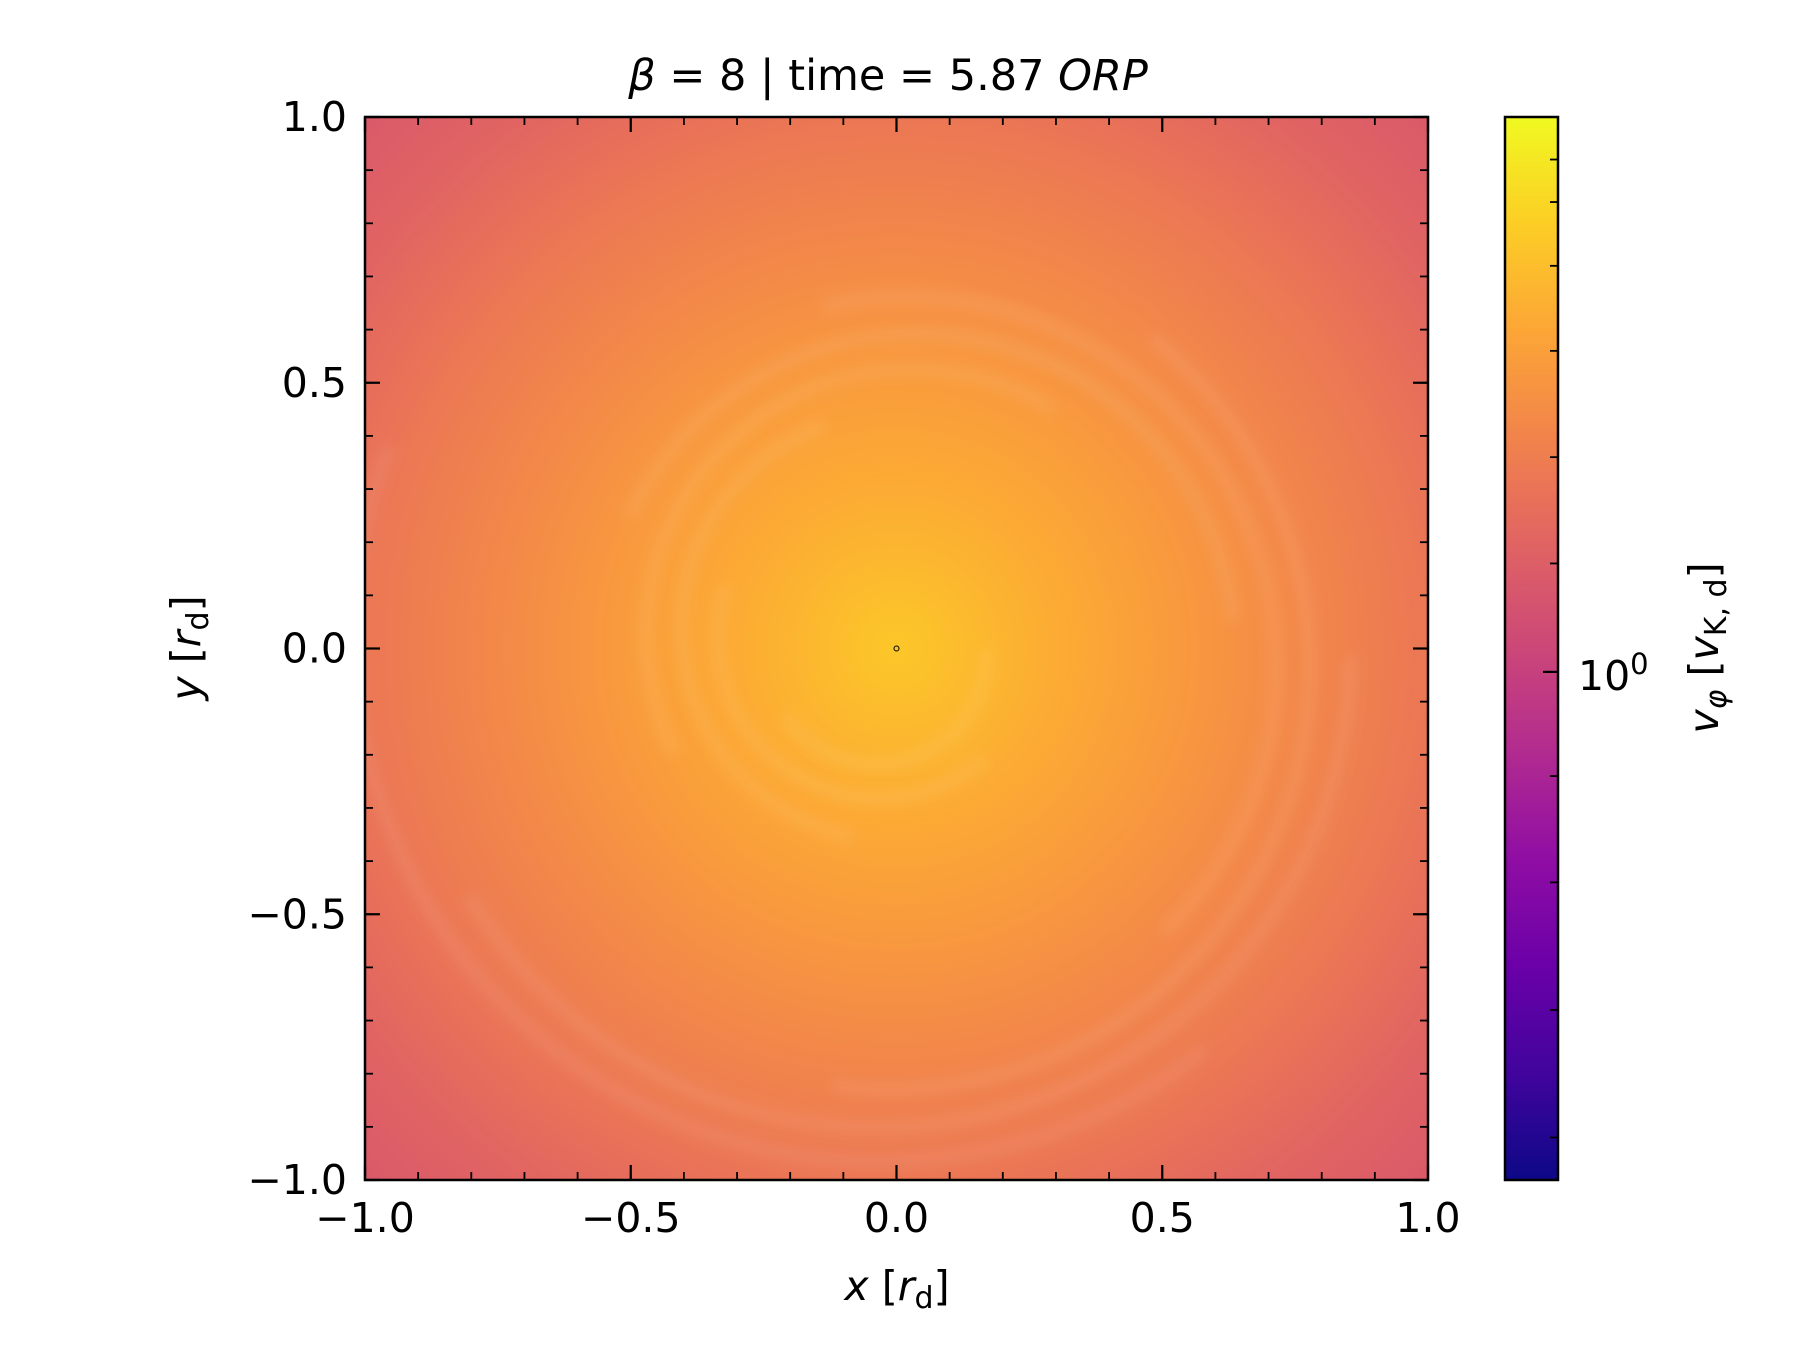 The image size is (1800, 1354). I want to click on center-point-marker, so click(896, 648).